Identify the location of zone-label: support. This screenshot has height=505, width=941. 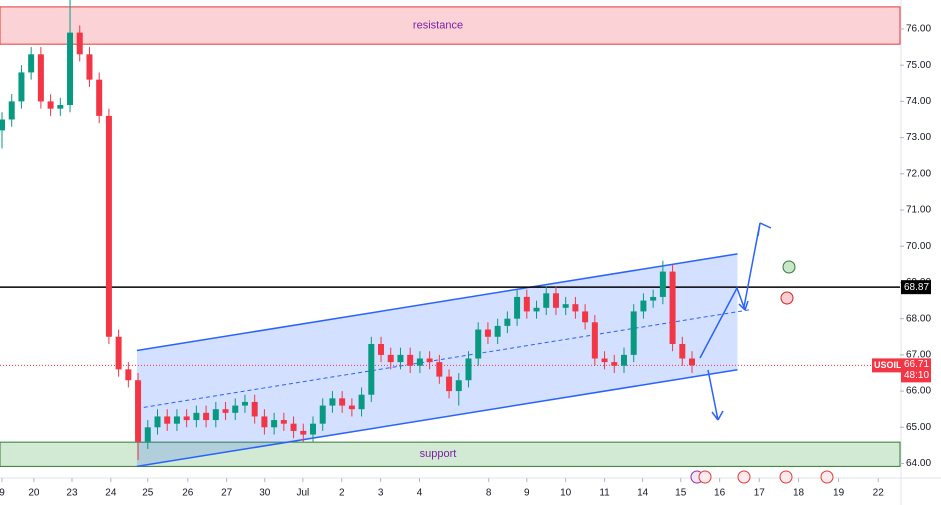
(438, 454).